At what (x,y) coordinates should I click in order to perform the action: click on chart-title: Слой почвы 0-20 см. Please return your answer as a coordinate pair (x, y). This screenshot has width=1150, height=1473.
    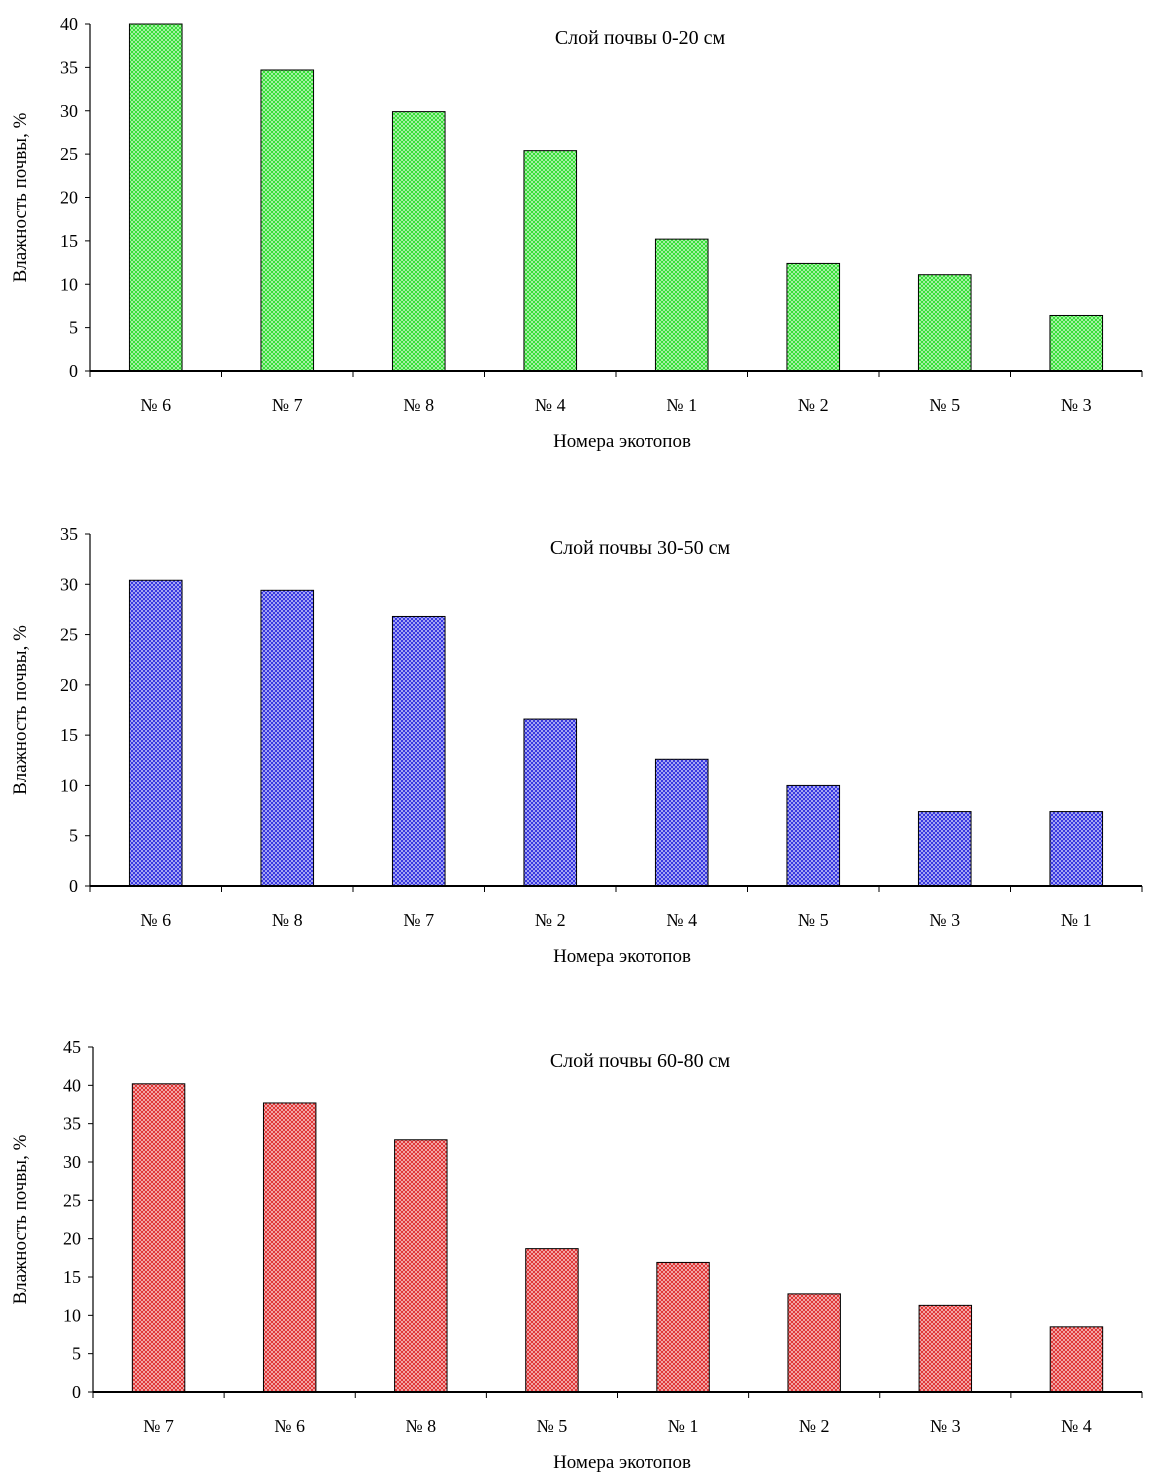
    Looking at the image, I should click on (640, 38).